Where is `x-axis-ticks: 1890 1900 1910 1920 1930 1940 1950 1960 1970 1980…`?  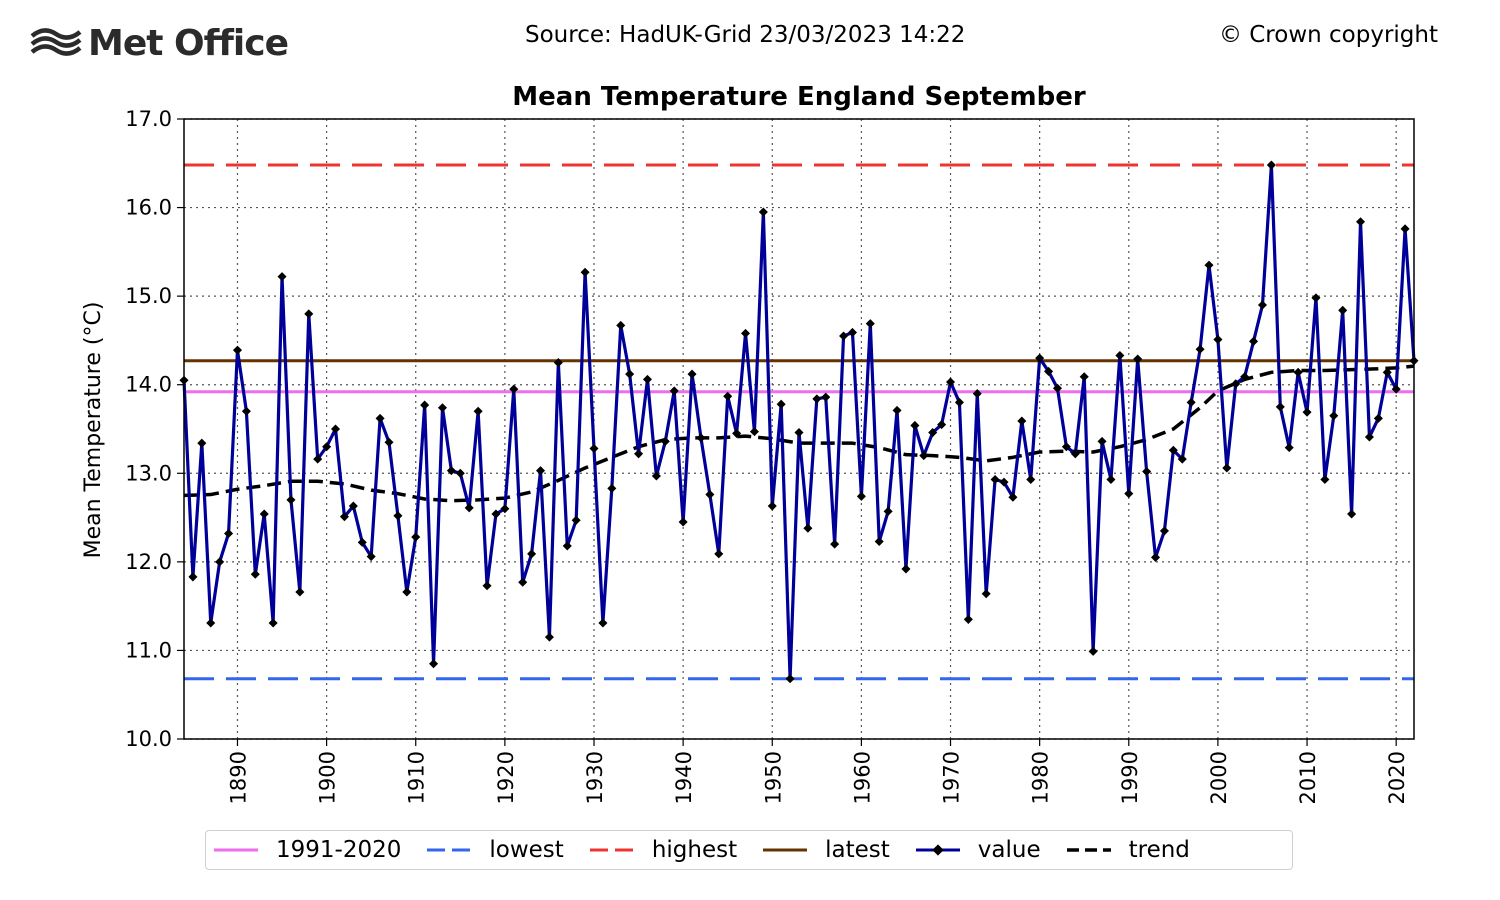
x-axis-ticks: 1890 1900 1910 1920 1930 1940 1950 1960 1970 1980… is located at coordinates (817, 771).